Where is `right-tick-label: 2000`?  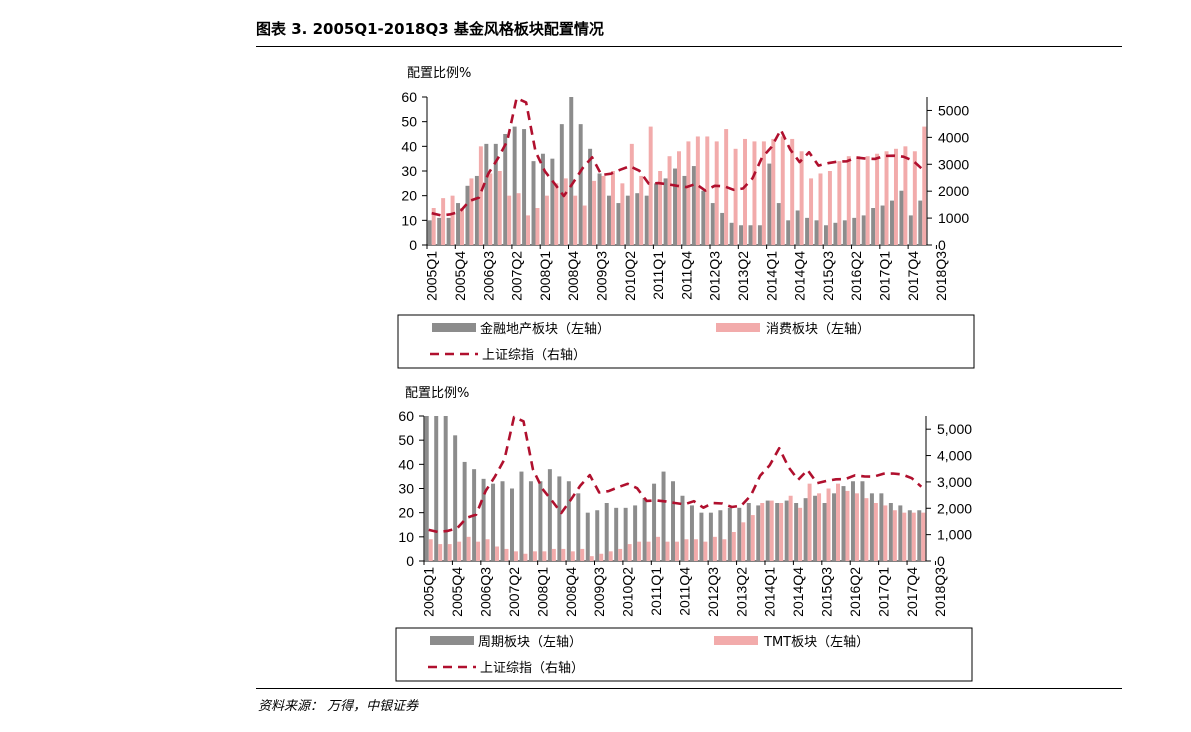
right-tick-label: 2000 is located at coordinates (953, 191).